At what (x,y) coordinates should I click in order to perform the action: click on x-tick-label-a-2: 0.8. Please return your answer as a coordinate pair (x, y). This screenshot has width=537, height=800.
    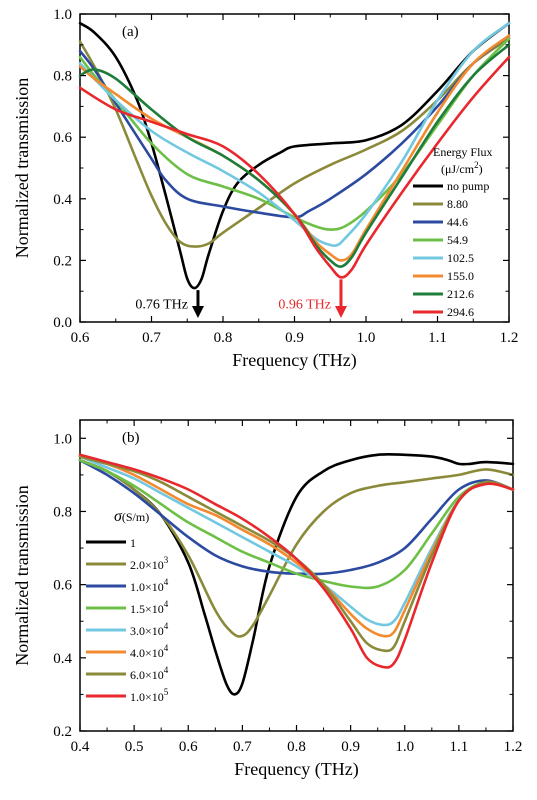
    Looking at the image, I should click on (223, 338).